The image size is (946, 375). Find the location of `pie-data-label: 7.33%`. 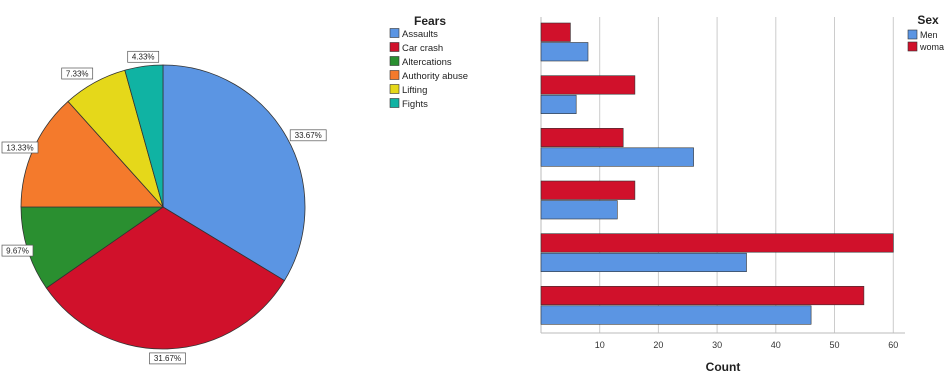

pie-data-label: 7.33% is located at coordinates (77, 73).